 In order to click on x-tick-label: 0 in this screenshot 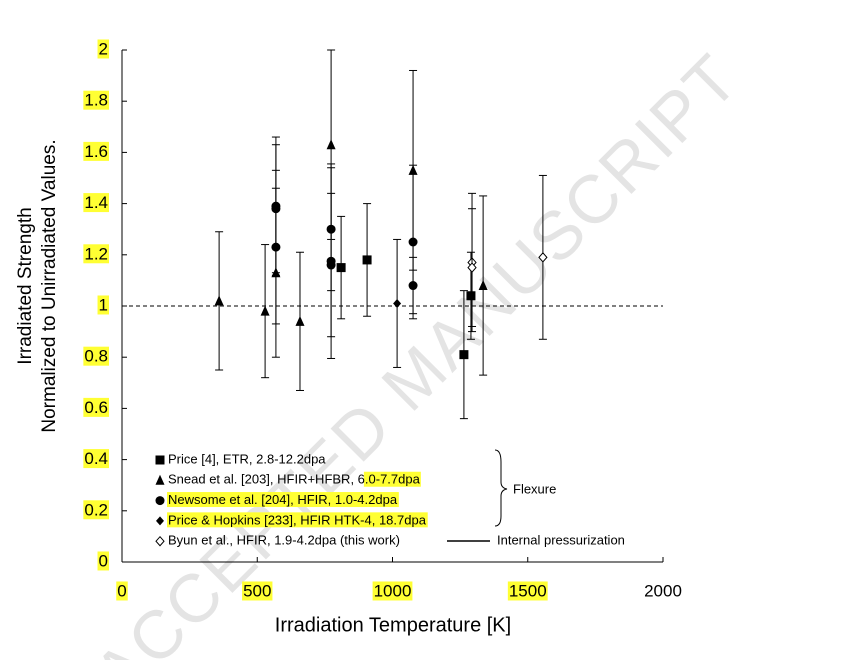, I will do `click(121, 590)`.